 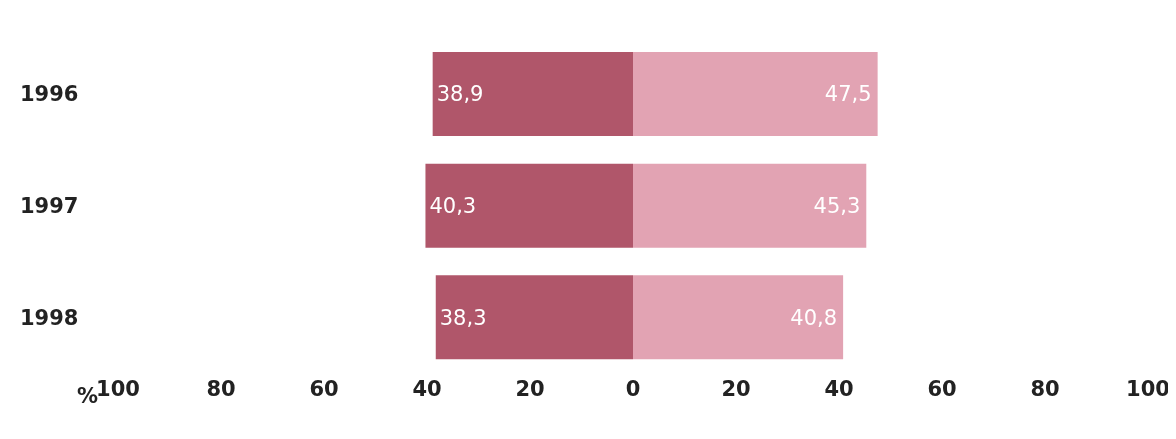 I want to click on y-tick-label: 1997, so click(x=49, y=205).